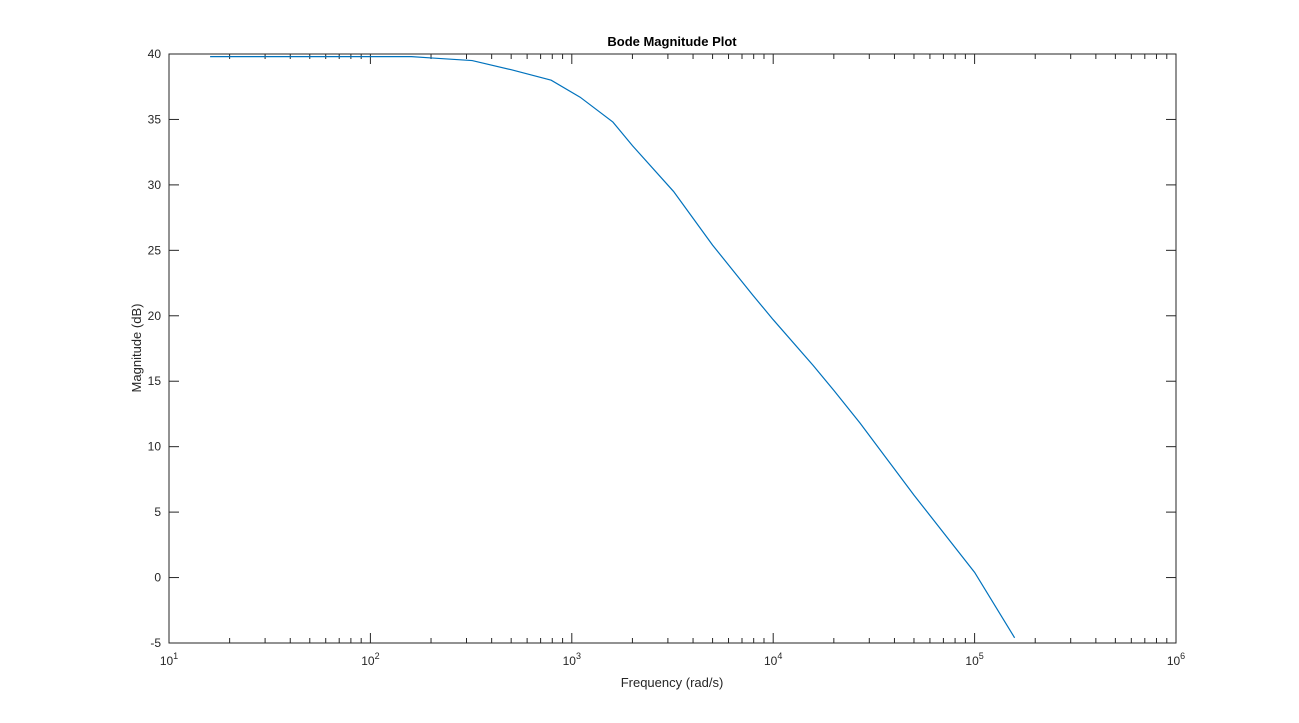 The width and height of the screenshot is (1299, 723). Describe the element at coordinates (974, 659) in the screenshot. I see `x-tick-label: 10⁵` at that location.